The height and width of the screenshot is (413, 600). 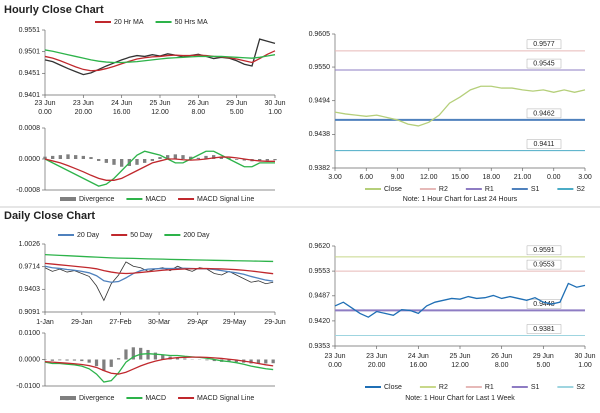 I want to click on y-tick-label: 1.0026, so click(x=30, y=244).